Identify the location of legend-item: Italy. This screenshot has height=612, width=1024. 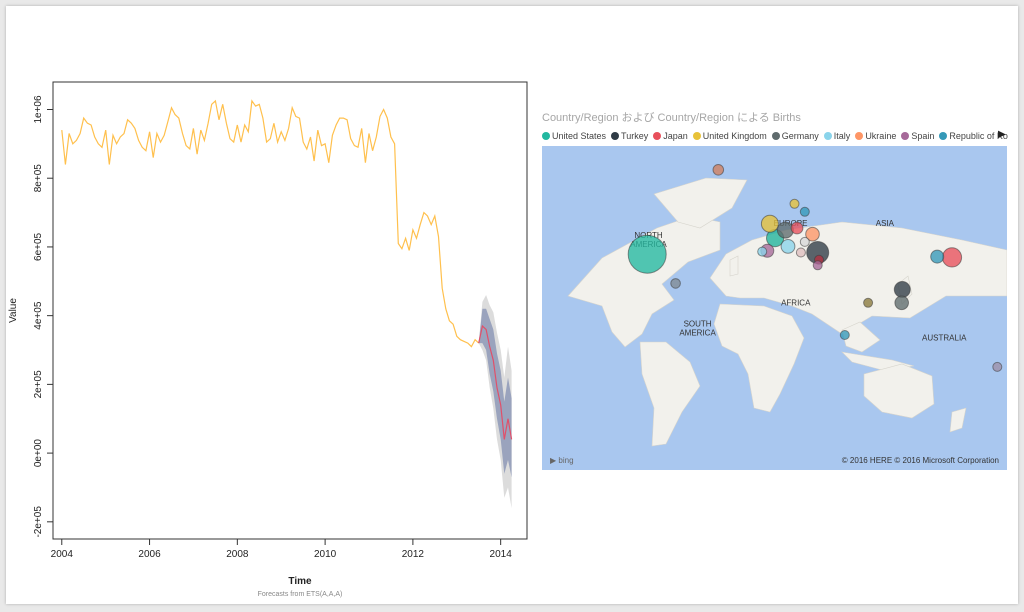
(837, 136).